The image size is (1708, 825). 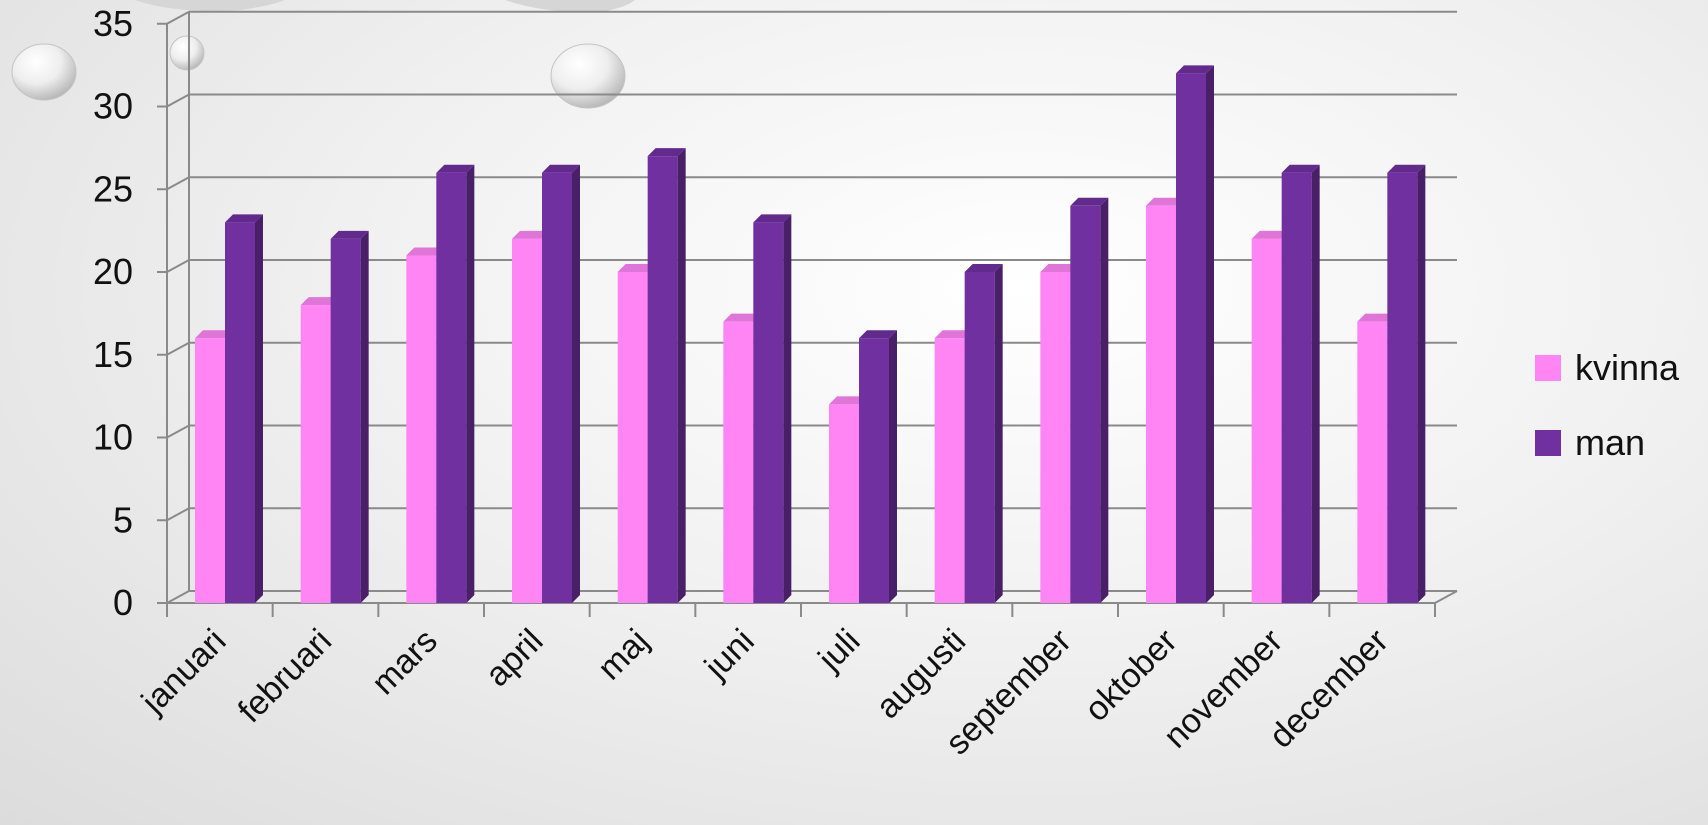 I want to click on x-category-label: maj, so click(x=624, y=655).